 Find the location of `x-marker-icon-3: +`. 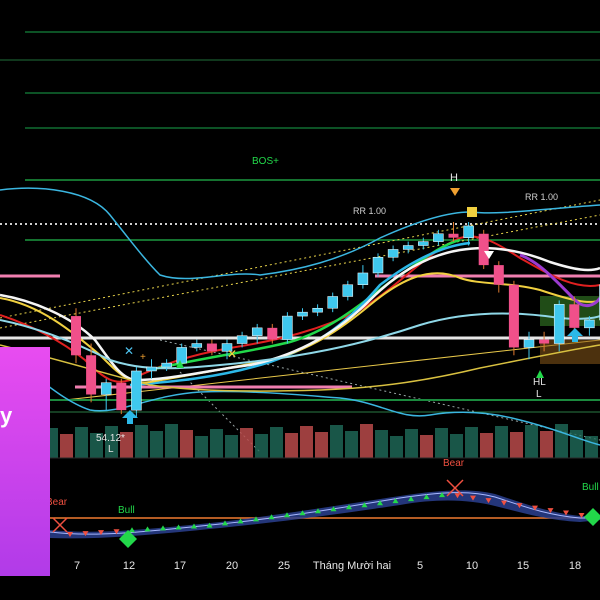

x-marker-icon-3: + is located at coordinates (143, 357).